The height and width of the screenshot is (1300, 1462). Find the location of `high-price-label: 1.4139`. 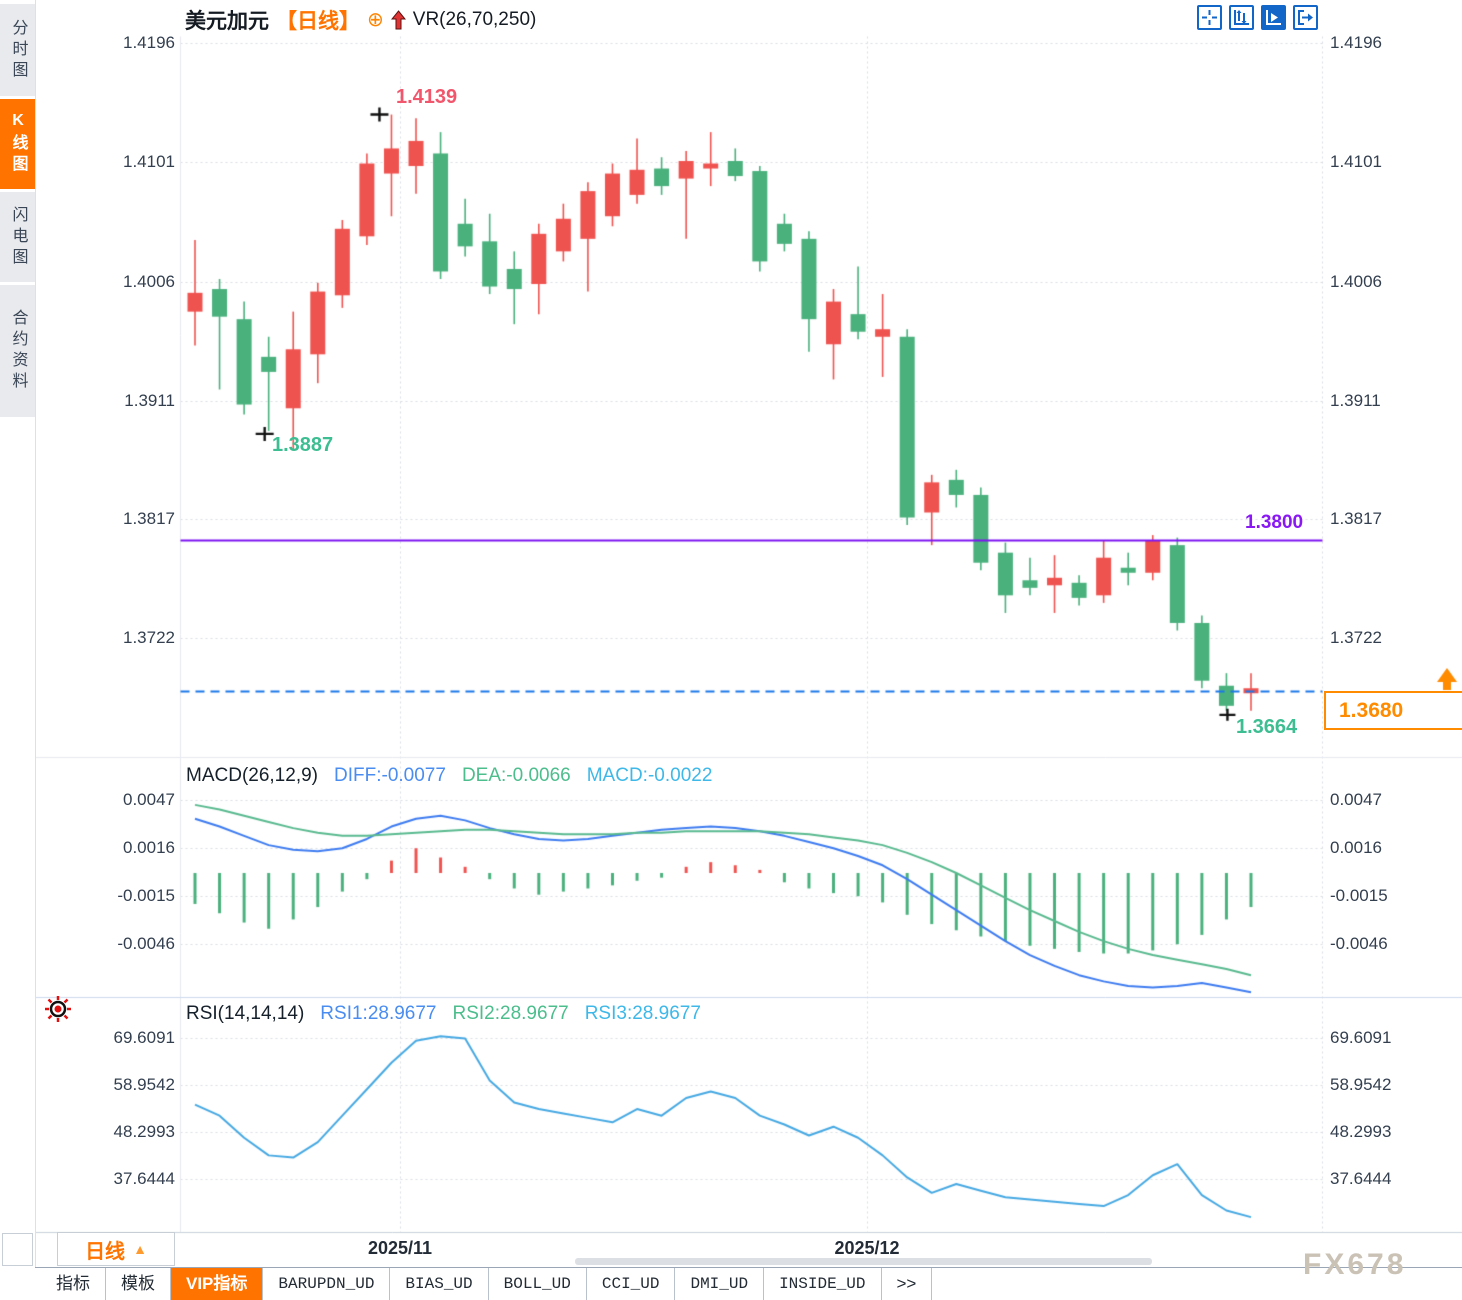

high-price-label: 1.4139 is located at coordinates (427, 97).